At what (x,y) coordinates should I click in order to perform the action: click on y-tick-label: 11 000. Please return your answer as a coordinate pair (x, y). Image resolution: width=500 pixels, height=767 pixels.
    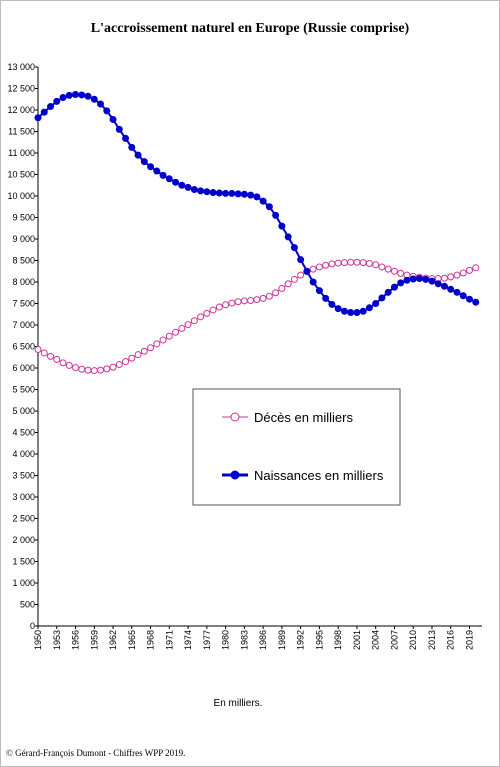
    Looking at the image, I should click on (21, 153).